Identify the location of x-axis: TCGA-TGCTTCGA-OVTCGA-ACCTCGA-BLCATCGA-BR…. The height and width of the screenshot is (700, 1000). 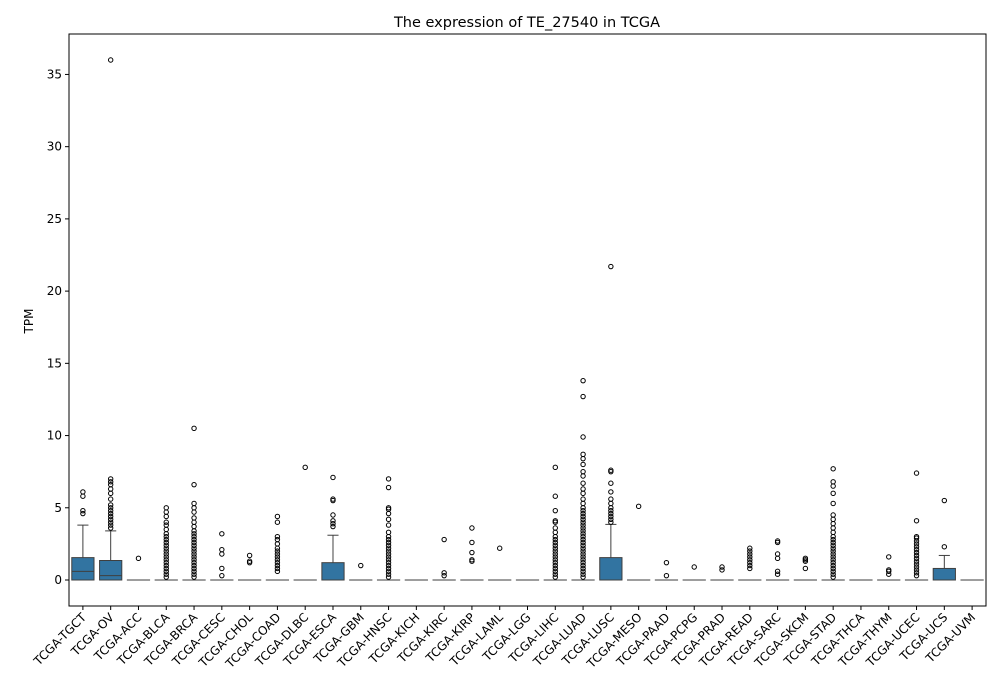
(504, 638).